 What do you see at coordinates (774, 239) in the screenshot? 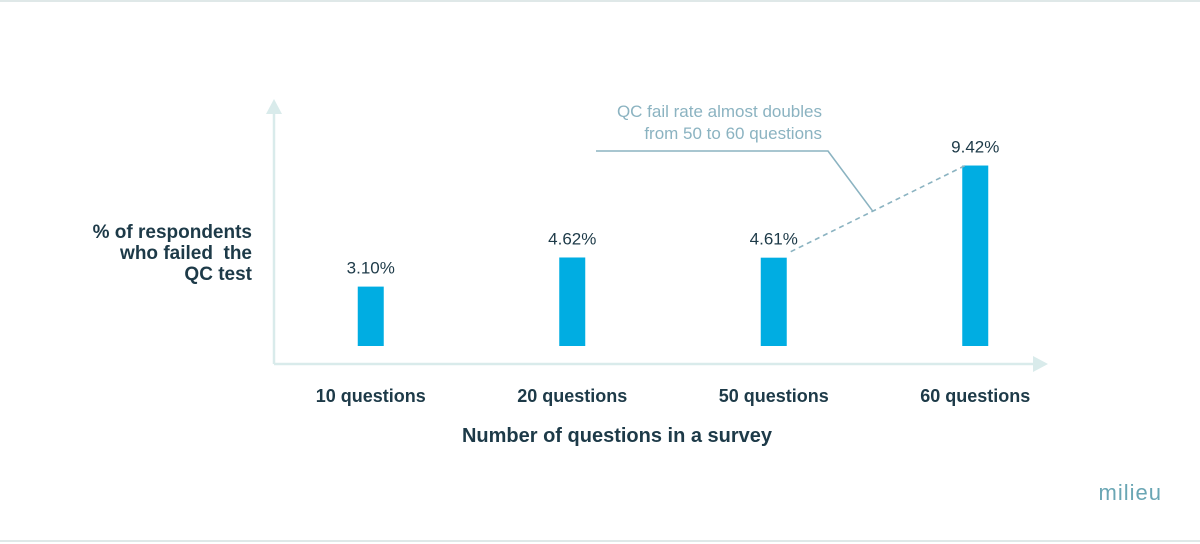
I see `data-label: 4.61%` at bounding box center [774, 239].